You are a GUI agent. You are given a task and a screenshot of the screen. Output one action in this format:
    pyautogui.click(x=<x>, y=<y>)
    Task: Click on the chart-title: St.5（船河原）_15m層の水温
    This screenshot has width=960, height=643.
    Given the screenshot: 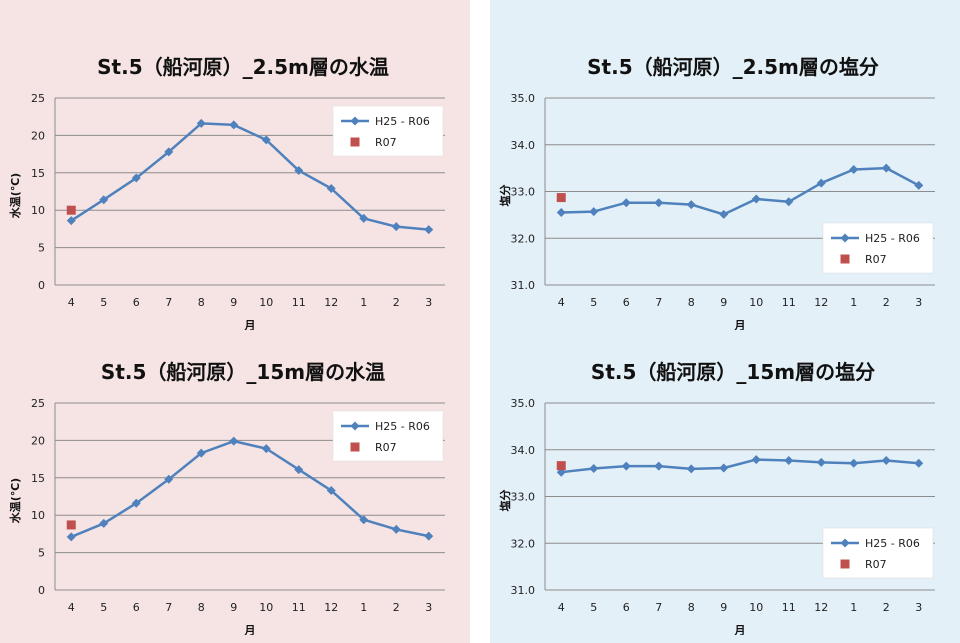 What is the action you would take?
    pyautogui.click(x=243, y=372)
    